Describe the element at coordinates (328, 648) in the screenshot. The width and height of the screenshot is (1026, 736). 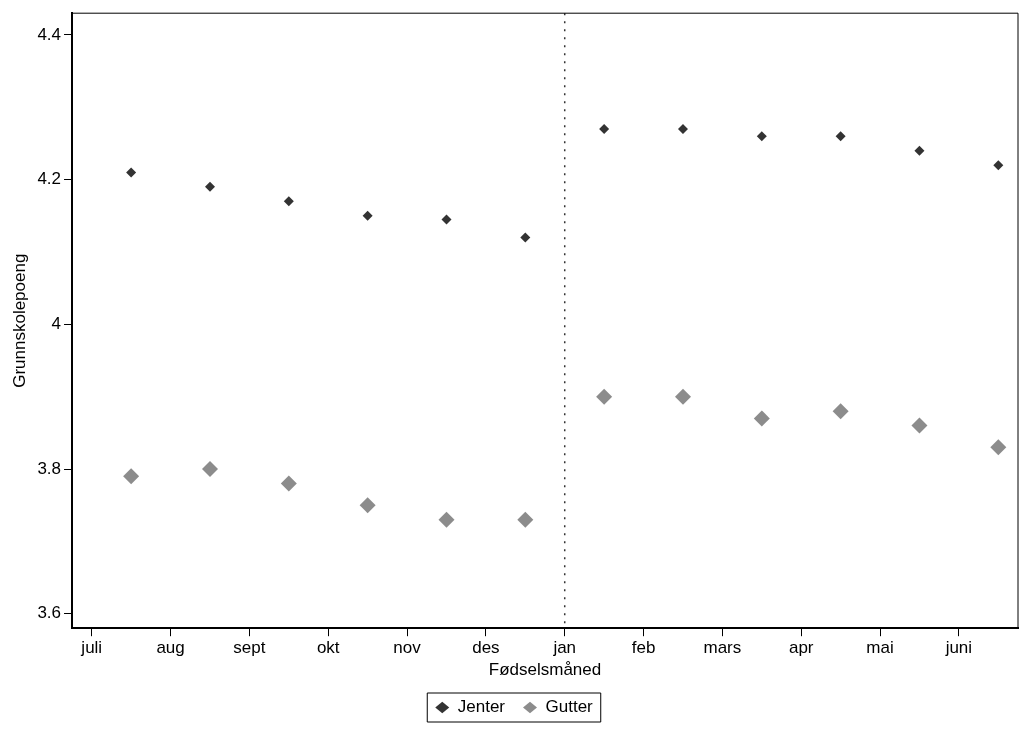
I see `x-tick-label: okt` at that location.